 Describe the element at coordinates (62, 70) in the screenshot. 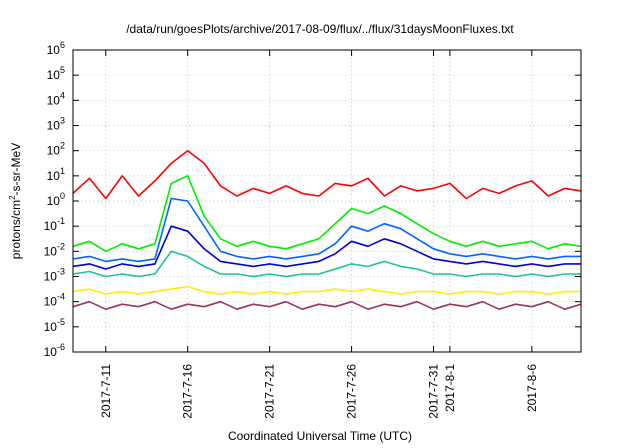

I see `y-tick-exponent: 5` at that location.